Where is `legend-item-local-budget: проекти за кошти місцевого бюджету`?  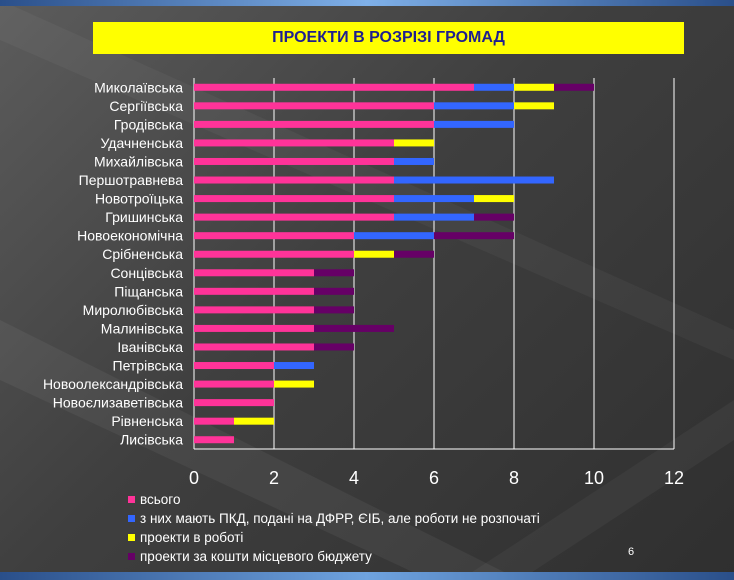
legend-item-local-budget: проекти за кошти місцевого бюджету is located at coordinates (334, 556).